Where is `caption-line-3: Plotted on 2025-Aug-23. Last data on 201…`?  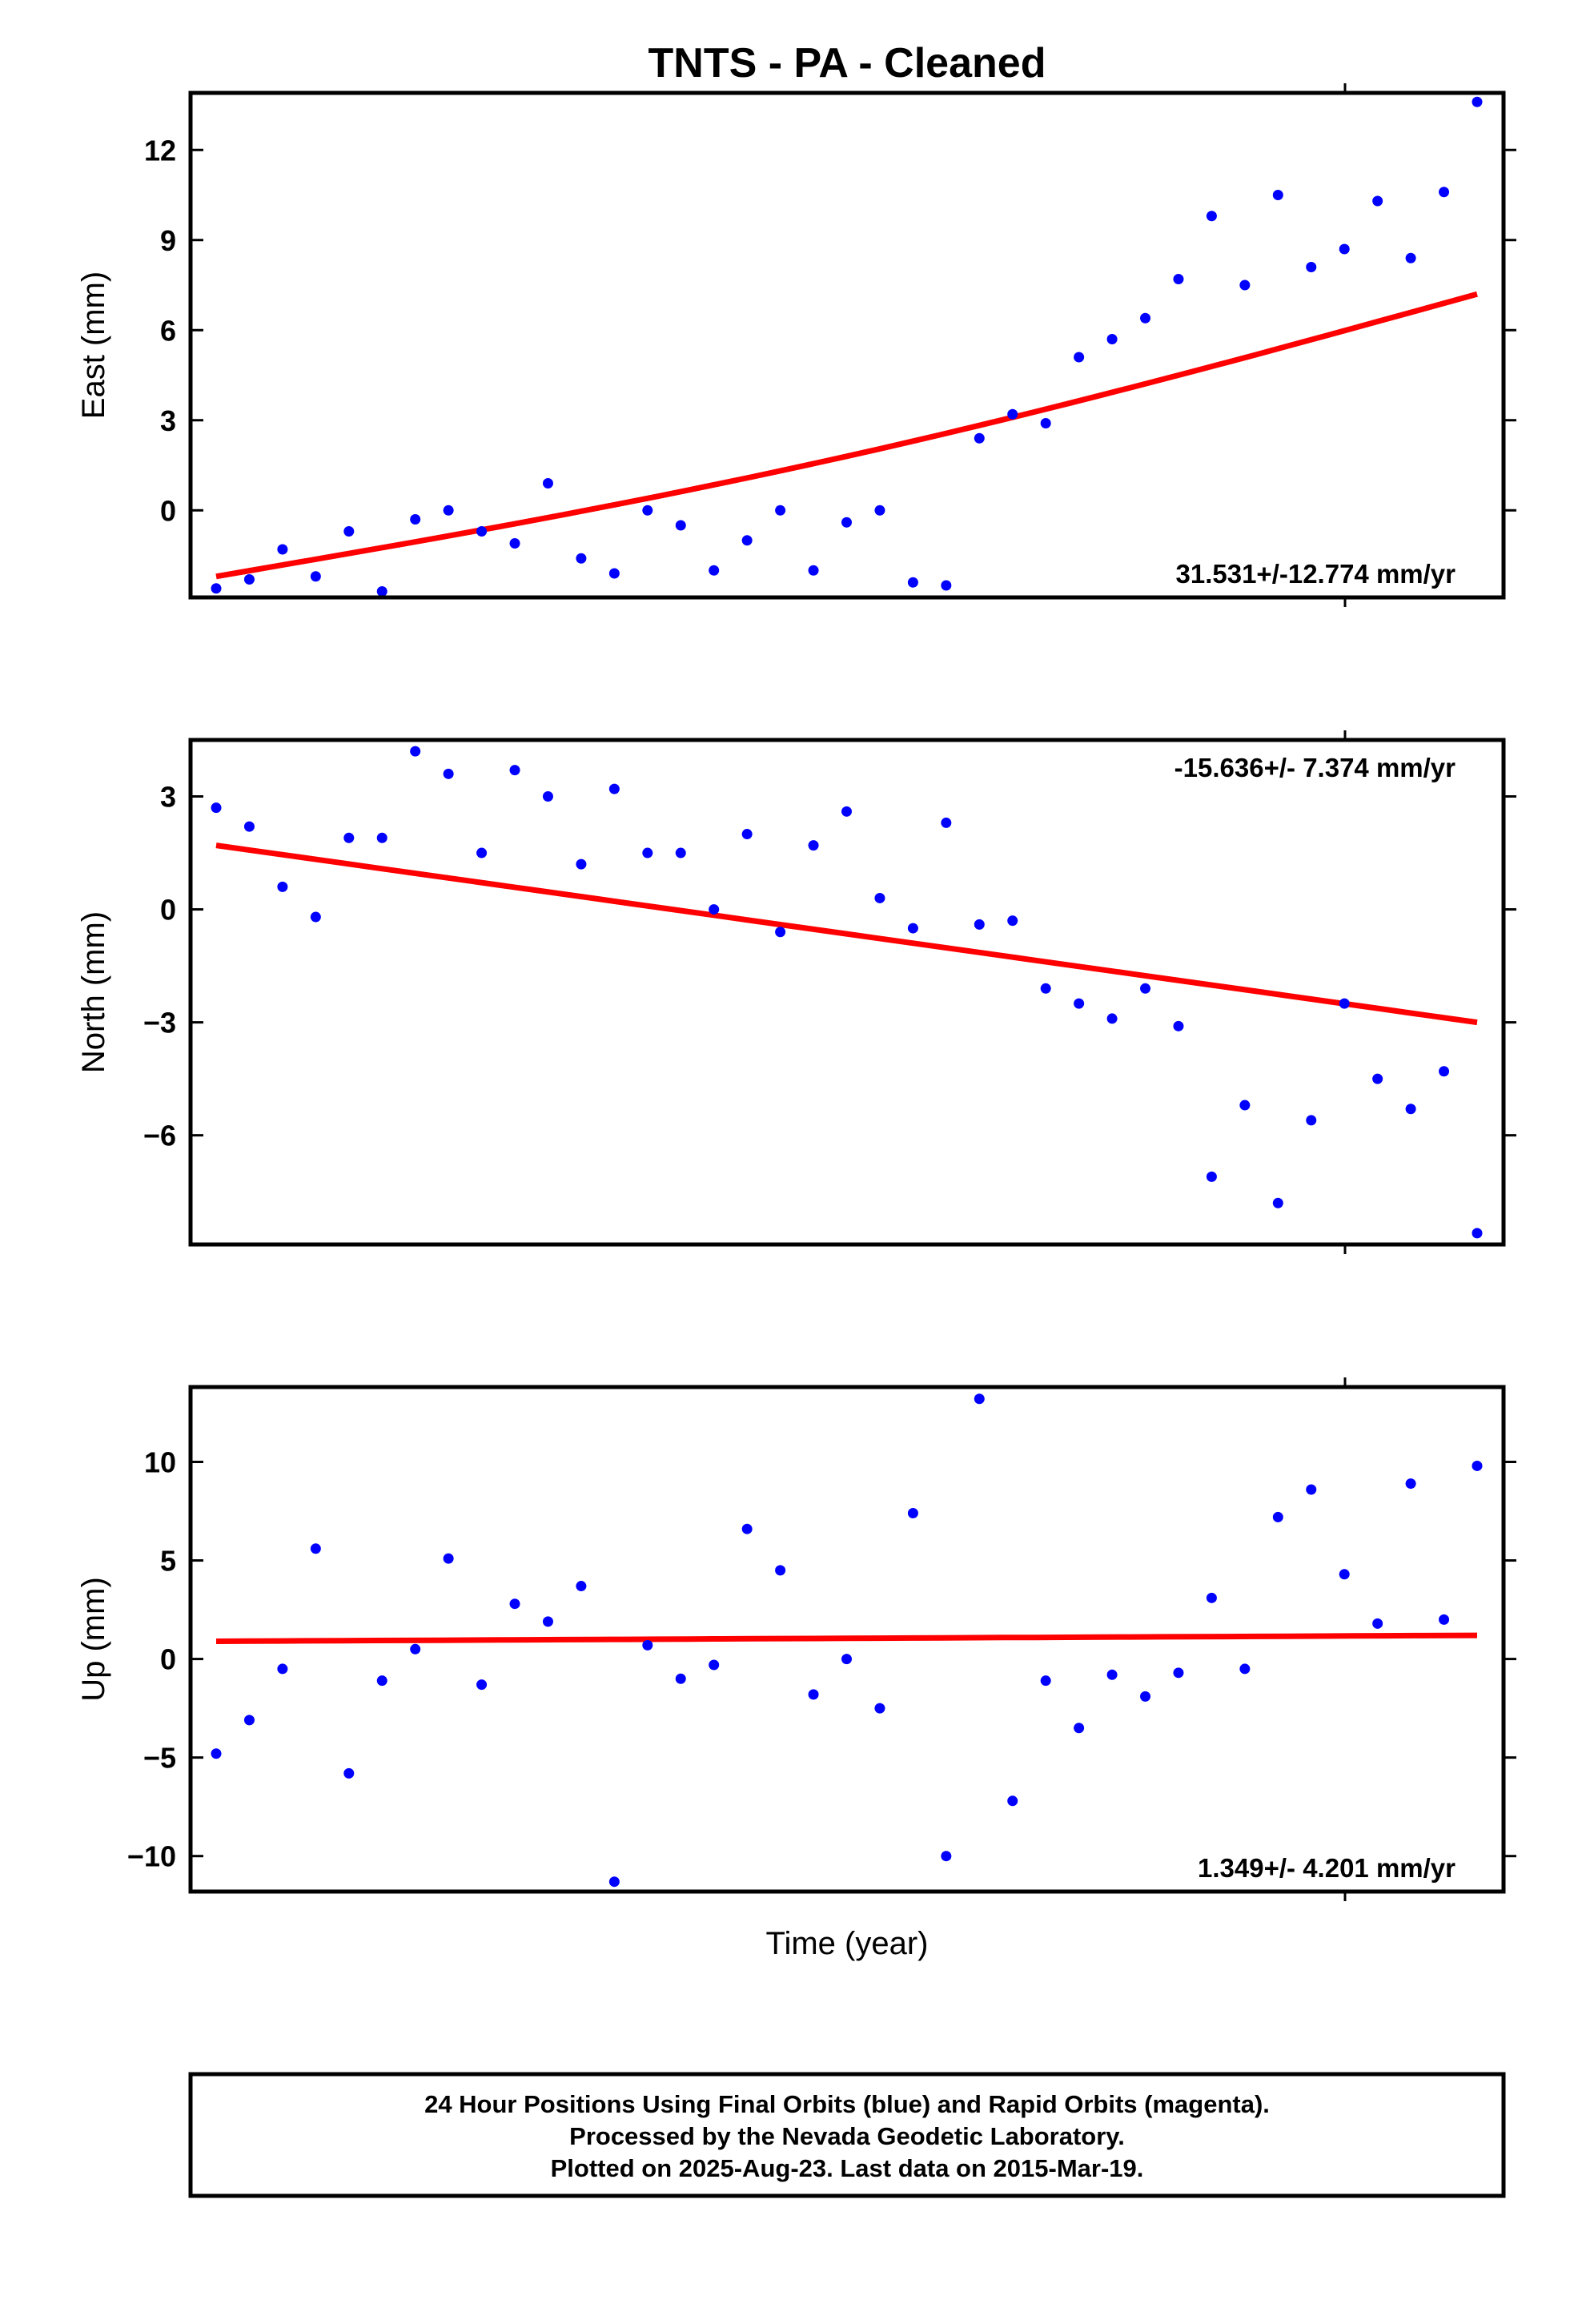 caption-line-3: Plotted on 2025-Aug-23. Last data on 201… is located at coordinates (847, 2168).